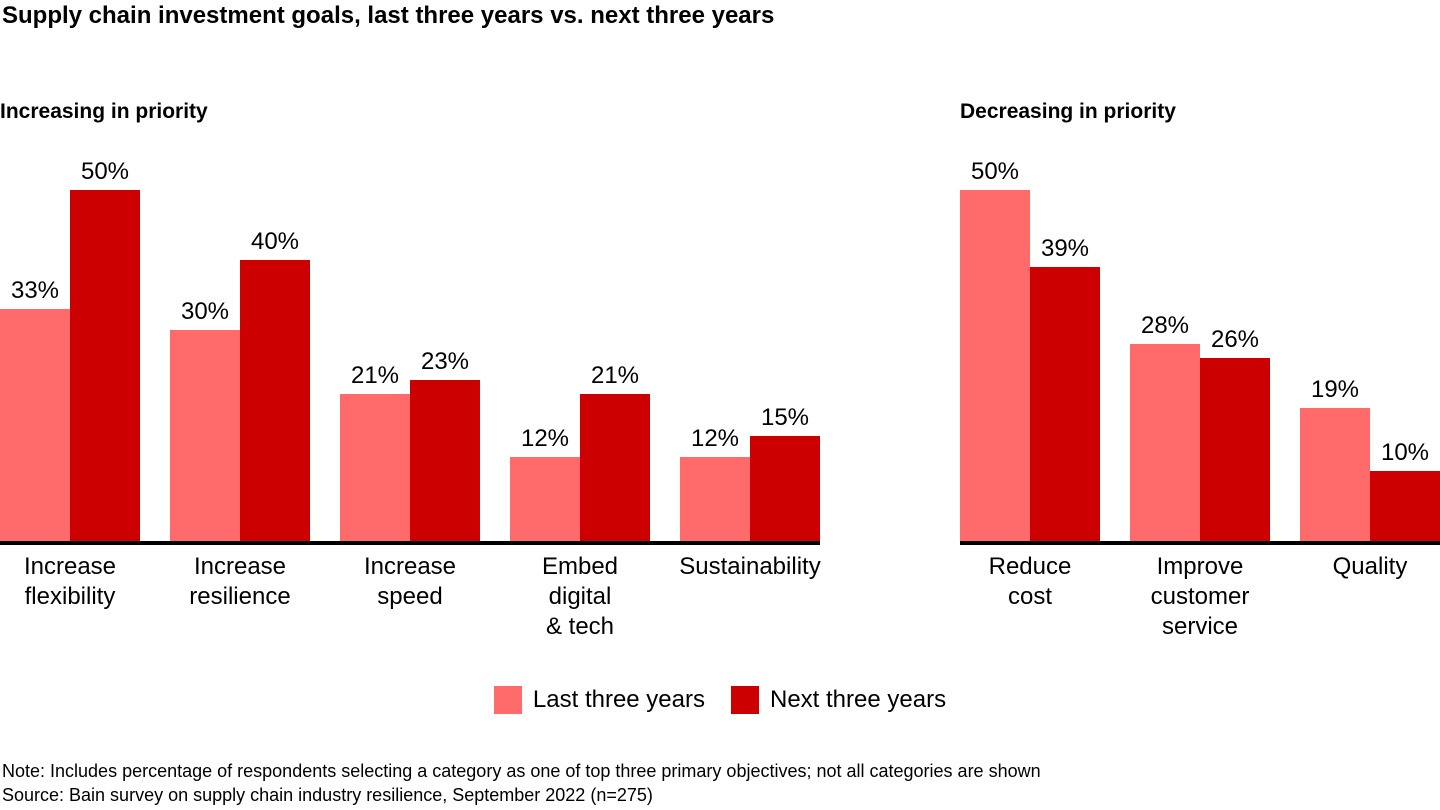 Image resolution: width=1440 pixels, height=810 pixels. I want to click on category-label: Embed digital & tech, so click(580, 596).